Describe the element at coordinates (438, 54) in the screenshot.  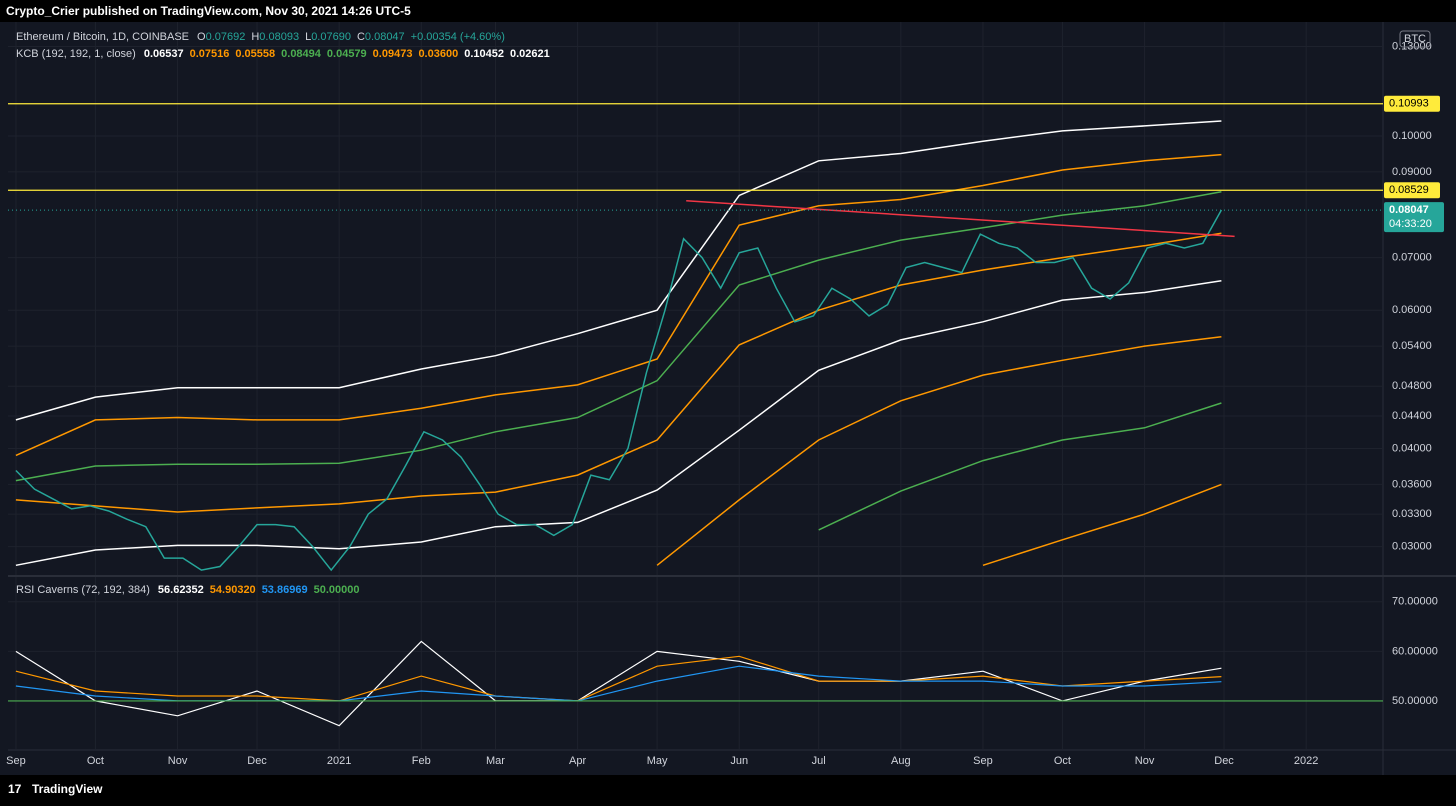
I see `legend-text: 0.03600` at that location.